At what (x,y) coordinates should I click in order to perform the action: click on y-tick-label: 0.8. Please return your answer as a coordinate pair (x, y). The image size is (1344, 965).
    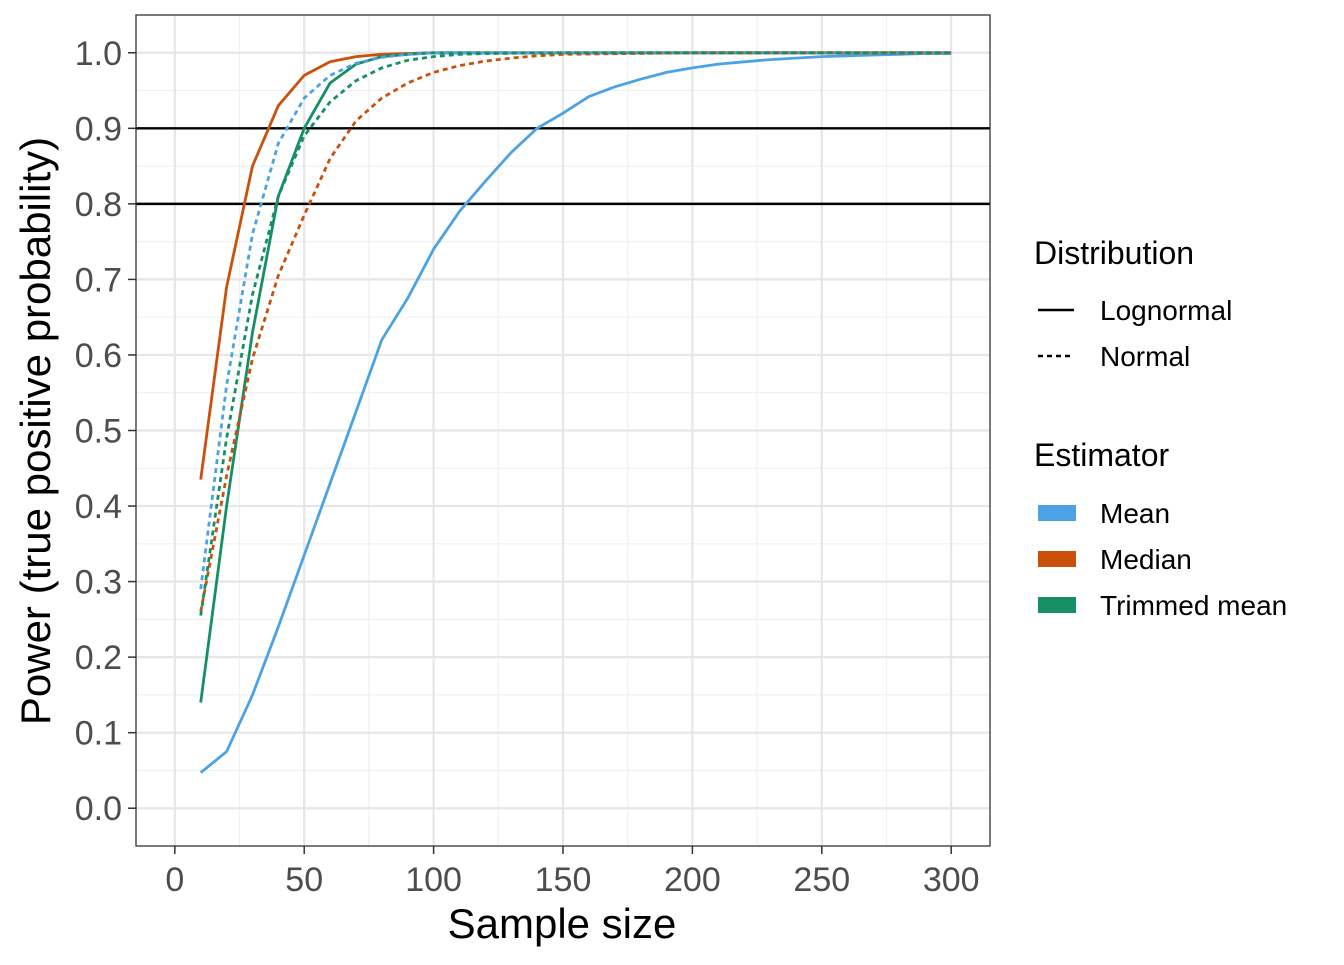
    Looking at the image, I should click on (98, 205).